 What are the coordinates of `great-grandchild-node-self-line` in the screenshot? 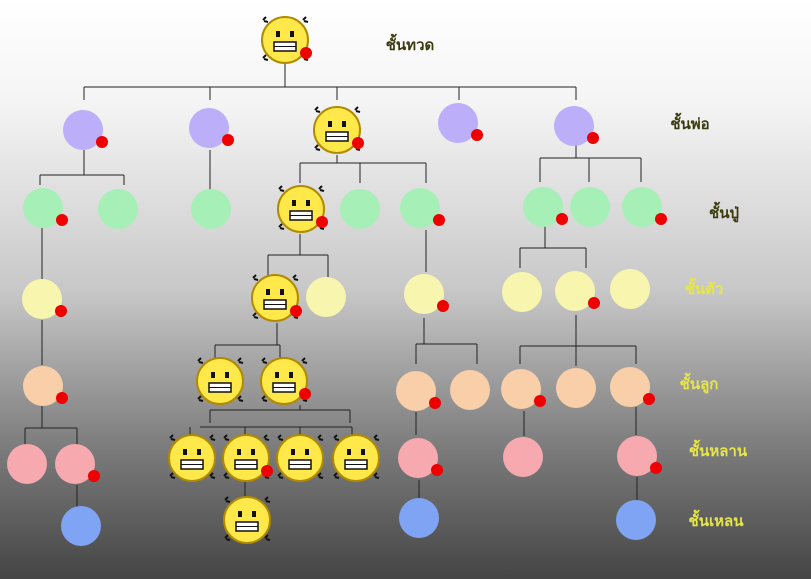 It's located at (247, 520).